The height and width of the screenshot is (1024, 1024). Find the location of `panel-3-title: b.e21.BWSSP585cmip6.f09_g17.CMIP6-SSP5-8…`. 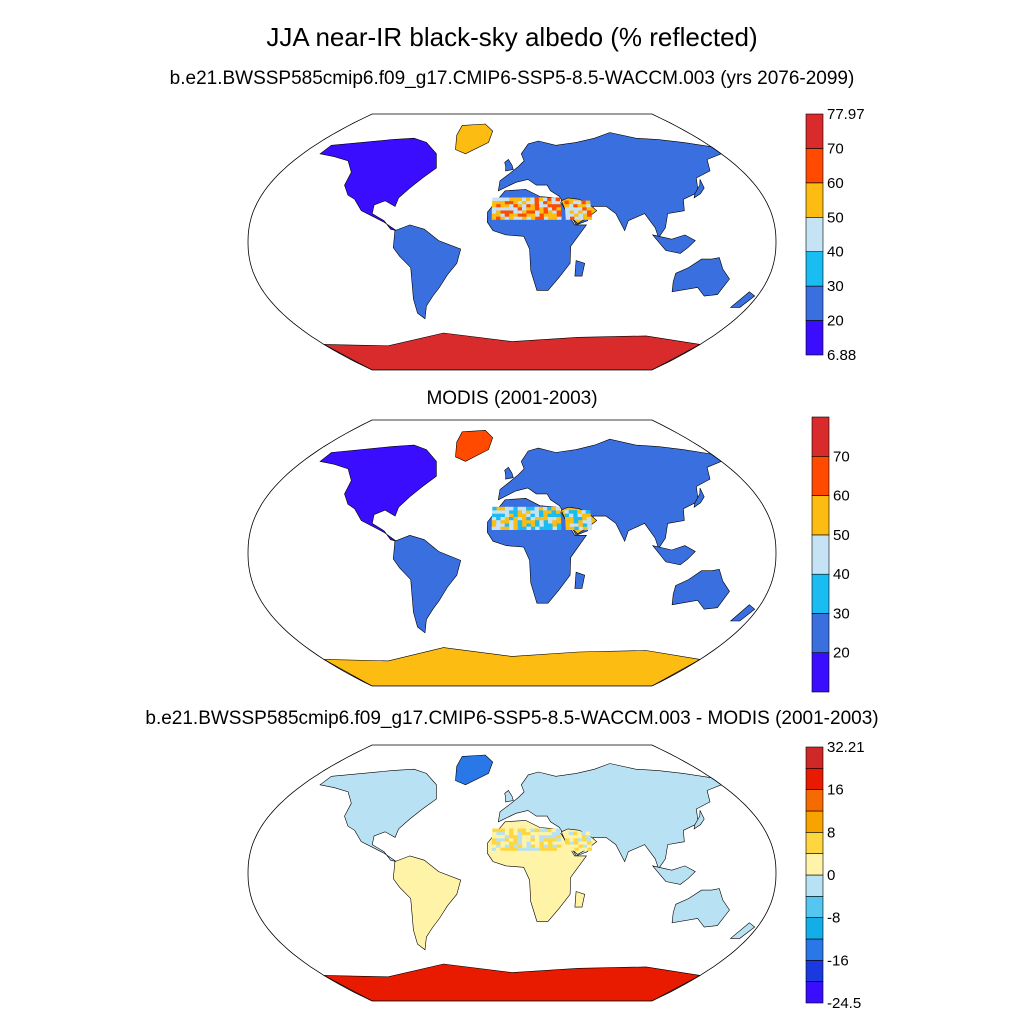

panel-3-title: b.e21.BWSSP585cmip6.f09_g17.CMIP6-SSP5-8… is located at coordinates (512, 718).